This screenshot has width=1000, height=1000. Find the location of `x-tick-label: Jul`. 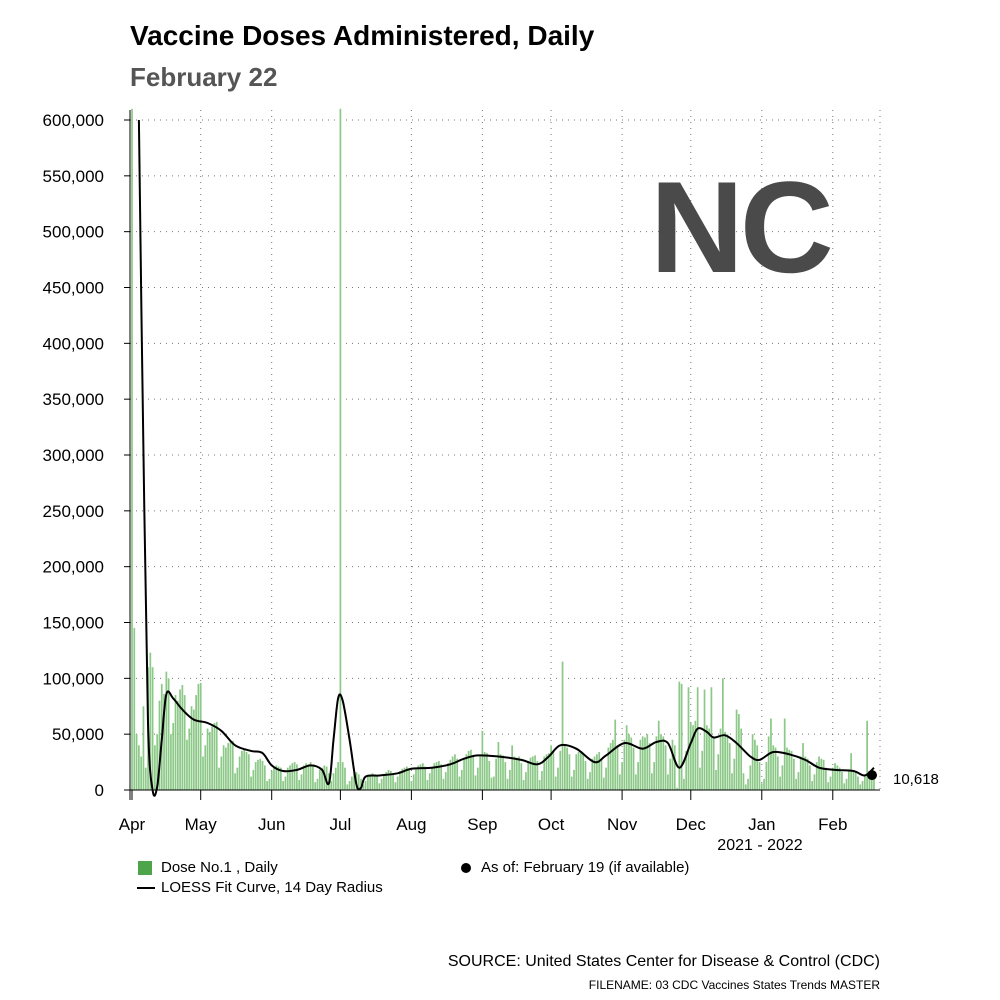

x-tick-label: Jul is located at coordinates (341, 824).